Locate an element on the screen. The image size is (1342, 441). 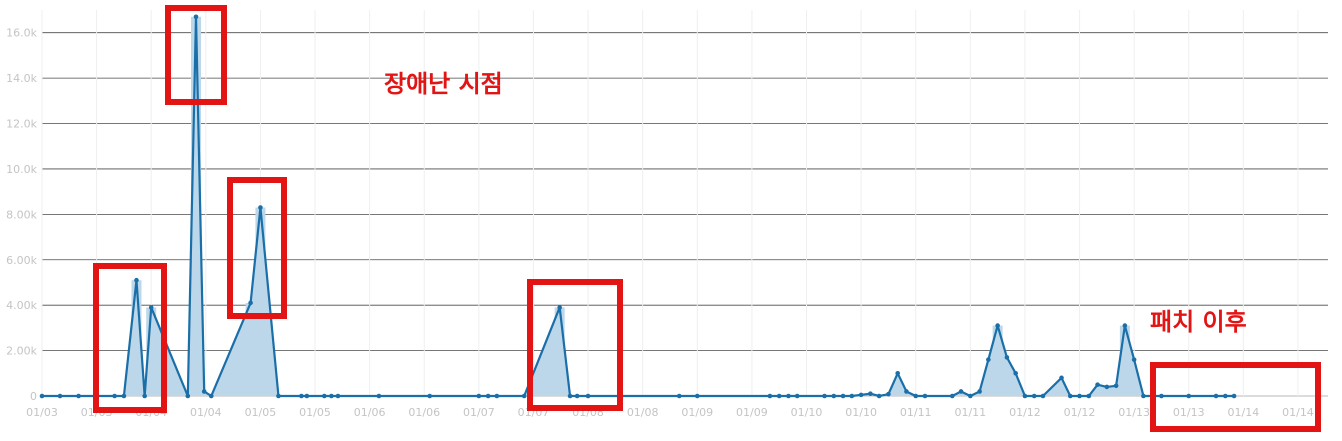
x-tick-label: 01/08 is located at coordinates (643, 412).